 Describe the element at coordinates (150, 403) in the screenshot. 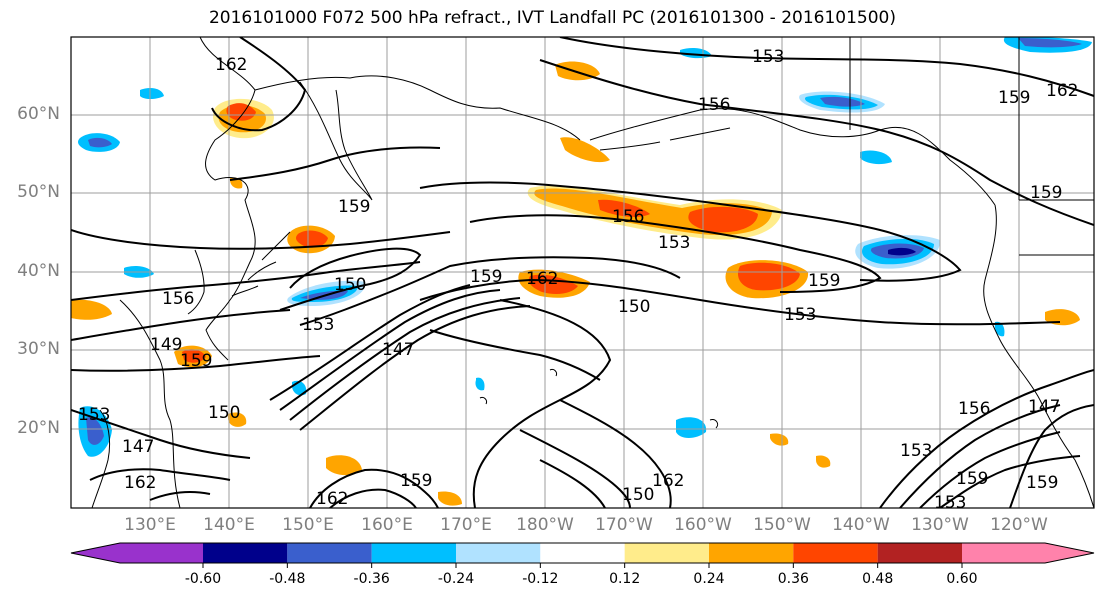

I see `china-coastline` at that location.